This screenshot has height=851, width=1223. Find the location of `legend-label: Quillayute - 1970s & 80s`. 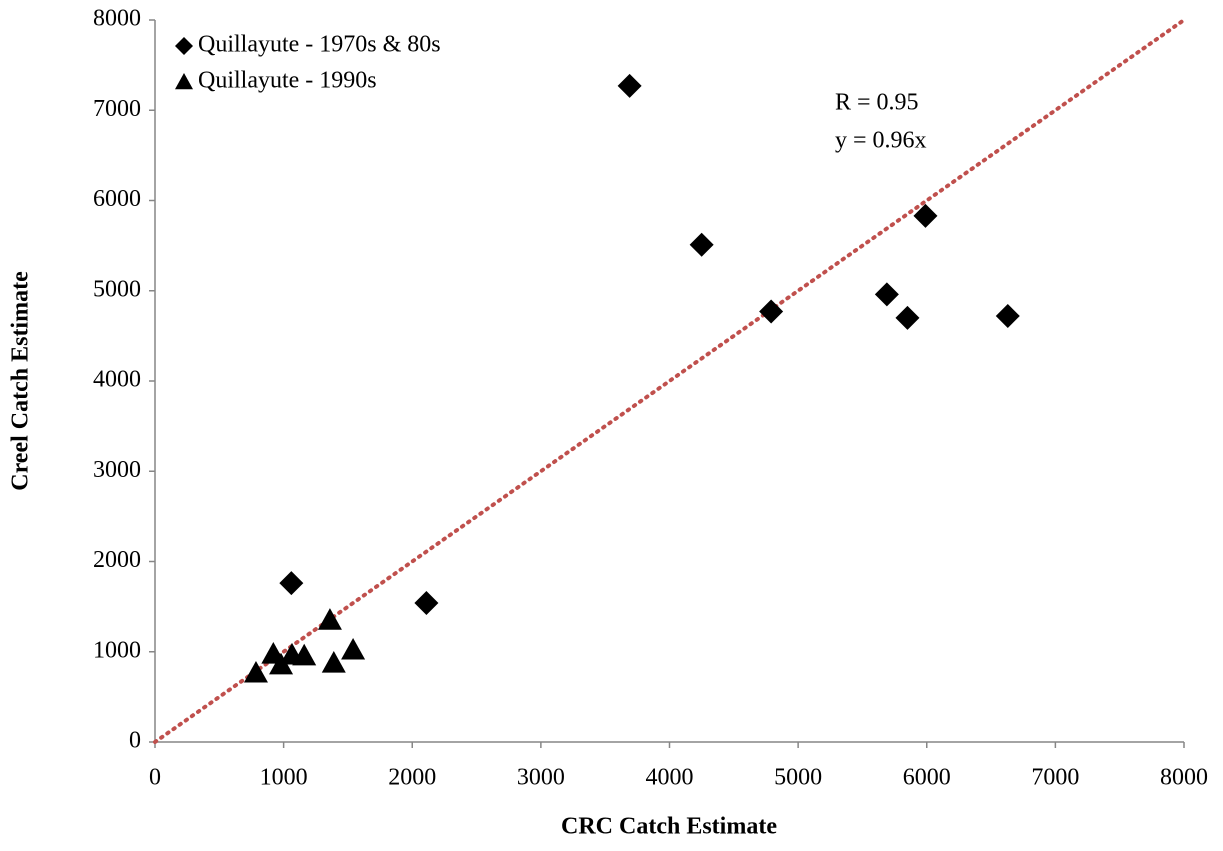

legend-label: Quillayute - 1970s & 80s is located at coordinates (319, 45).